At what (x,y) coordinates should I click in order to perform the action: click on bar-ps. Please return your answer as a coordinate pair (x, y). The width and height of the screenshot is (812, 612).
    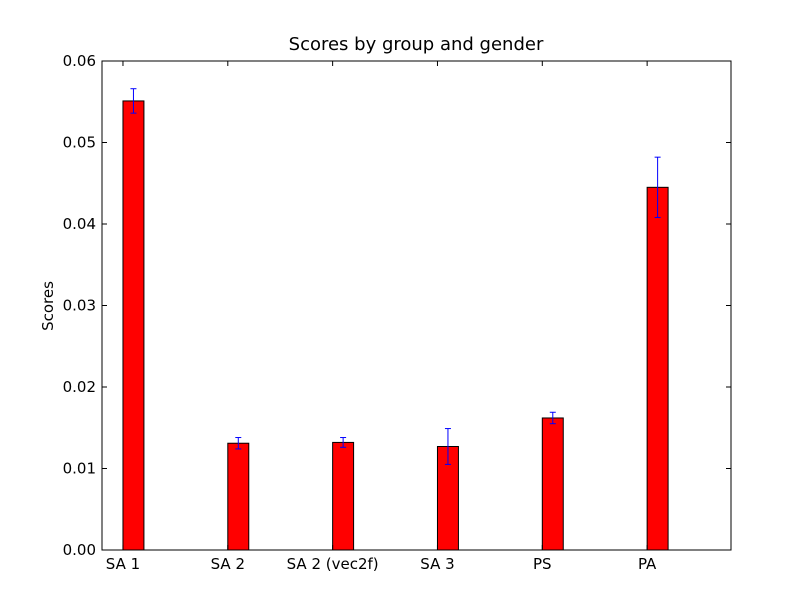
    Looking at the image, I should click on (552, 484).